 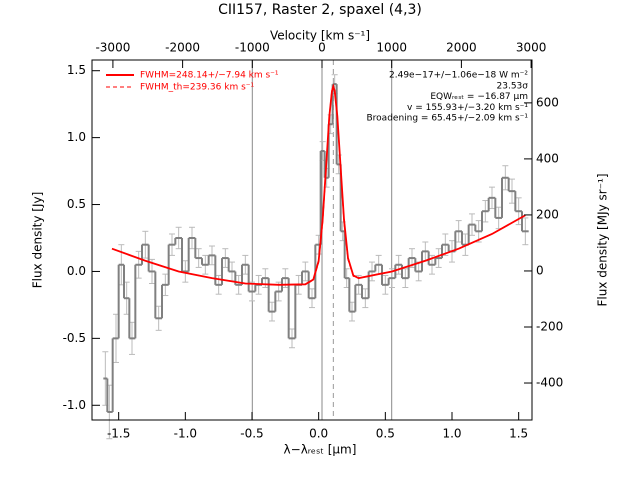 I want to click on y2-tick-label: -200, so click(x=549, y=326).